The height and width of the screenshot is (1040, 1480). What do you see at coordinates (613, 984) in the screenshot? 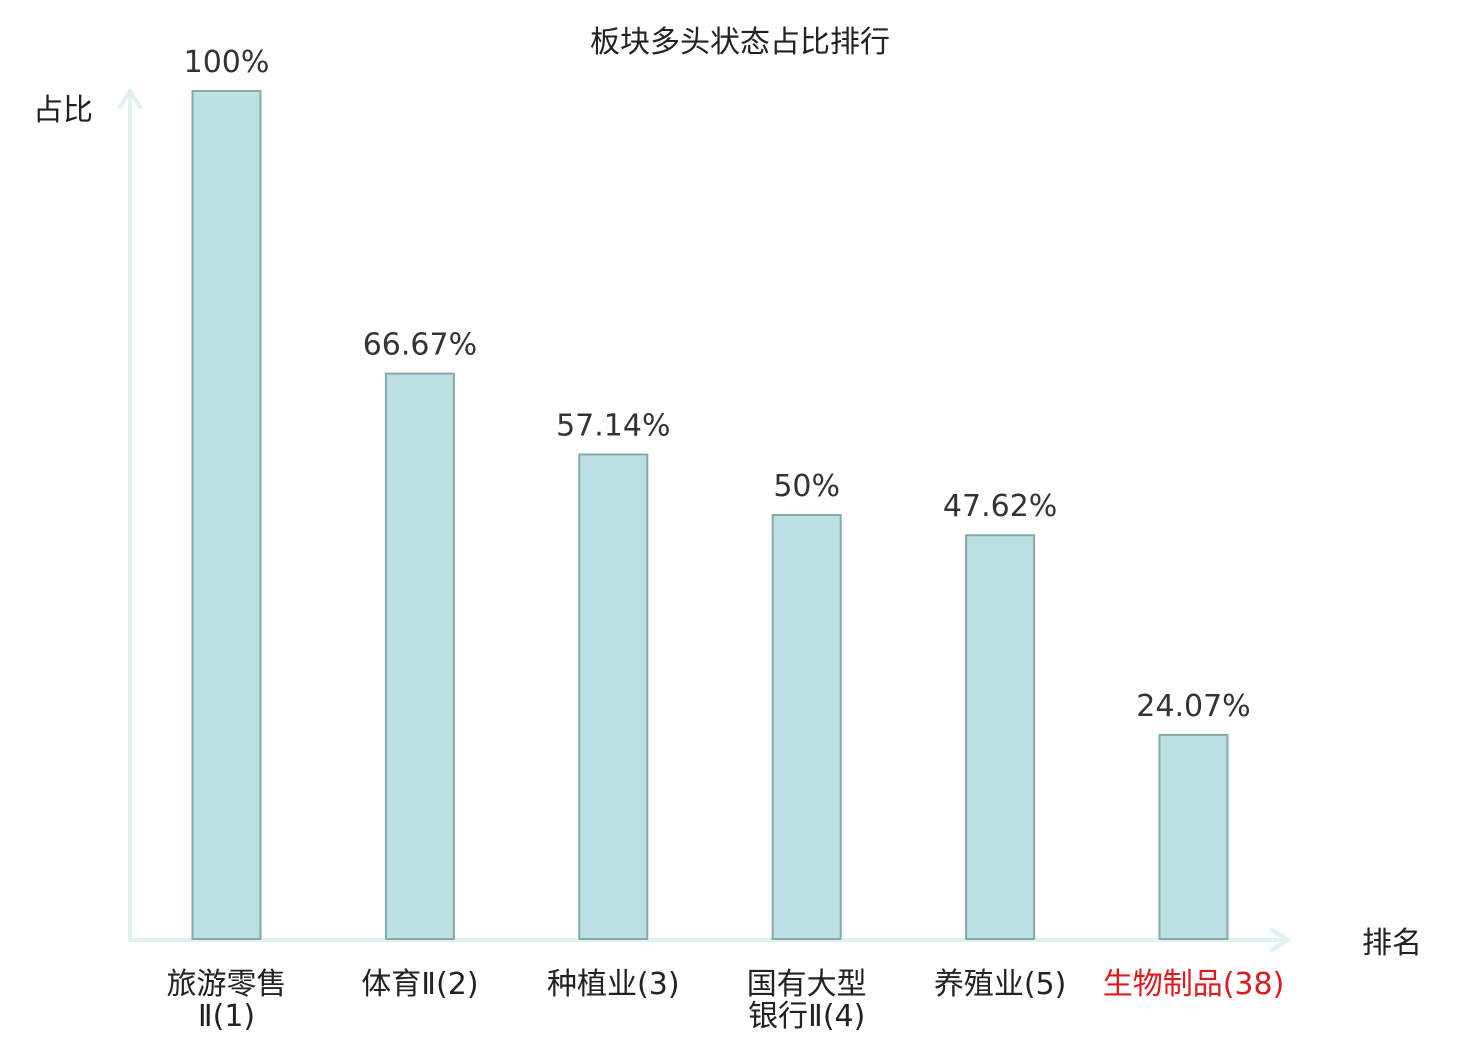
I see `category-label-3: 种植业(3)` at bounding box center [613, 984].